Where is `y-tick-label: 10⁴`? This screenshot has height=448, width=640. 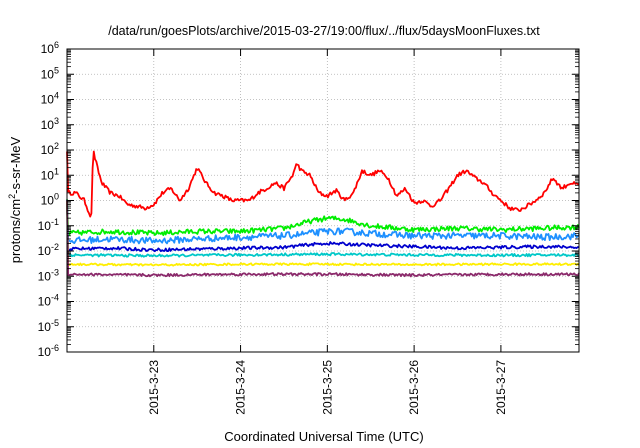
y-tick-label: 10⁴ is located at coordinates (50, 99).